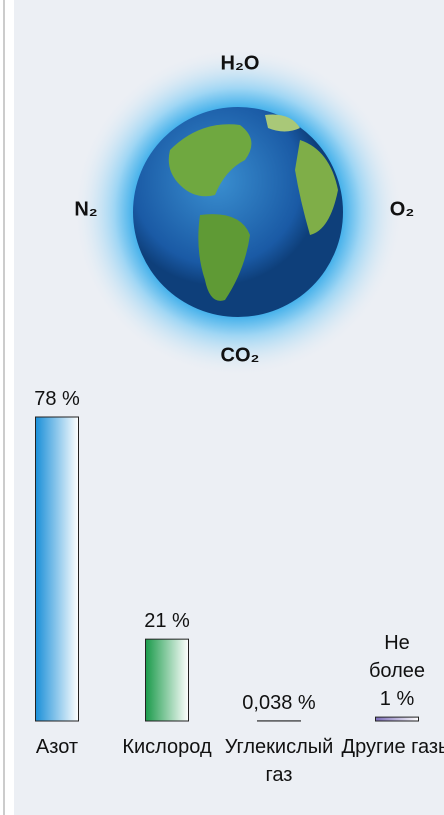 This screenshot has width=444, height=815. I want to click on globe-label: N₂, so click(86, 209).